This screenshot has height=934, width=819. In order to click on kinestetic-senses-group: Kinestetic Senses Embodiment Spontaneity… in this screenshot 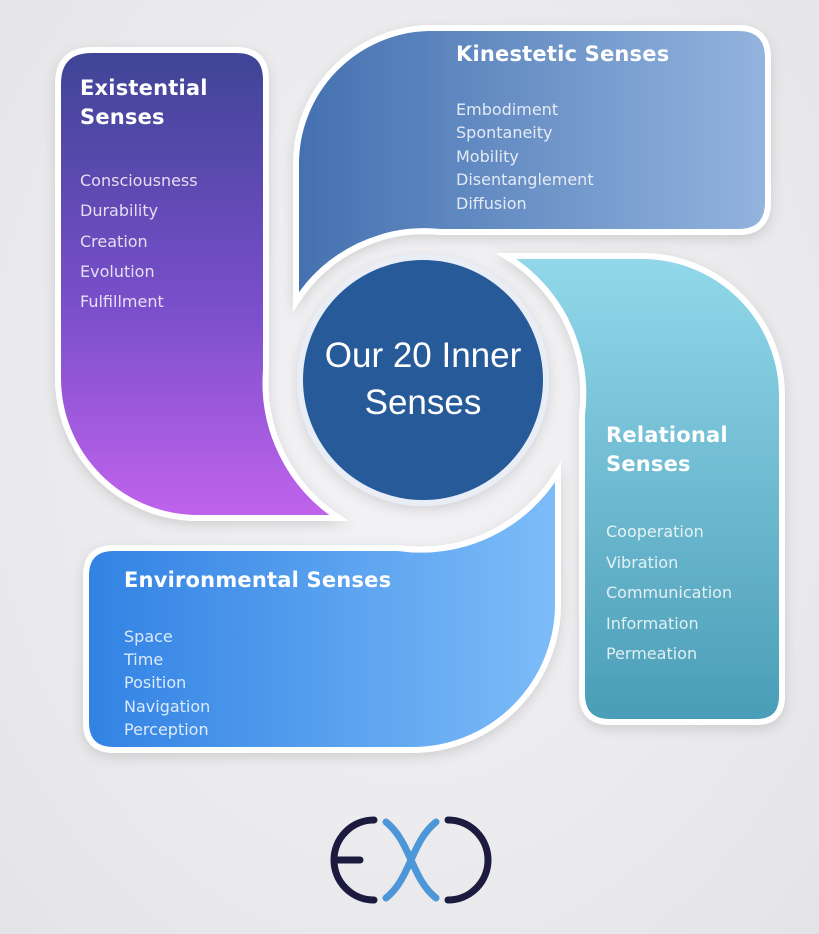, I will do `click(606, 127)`.